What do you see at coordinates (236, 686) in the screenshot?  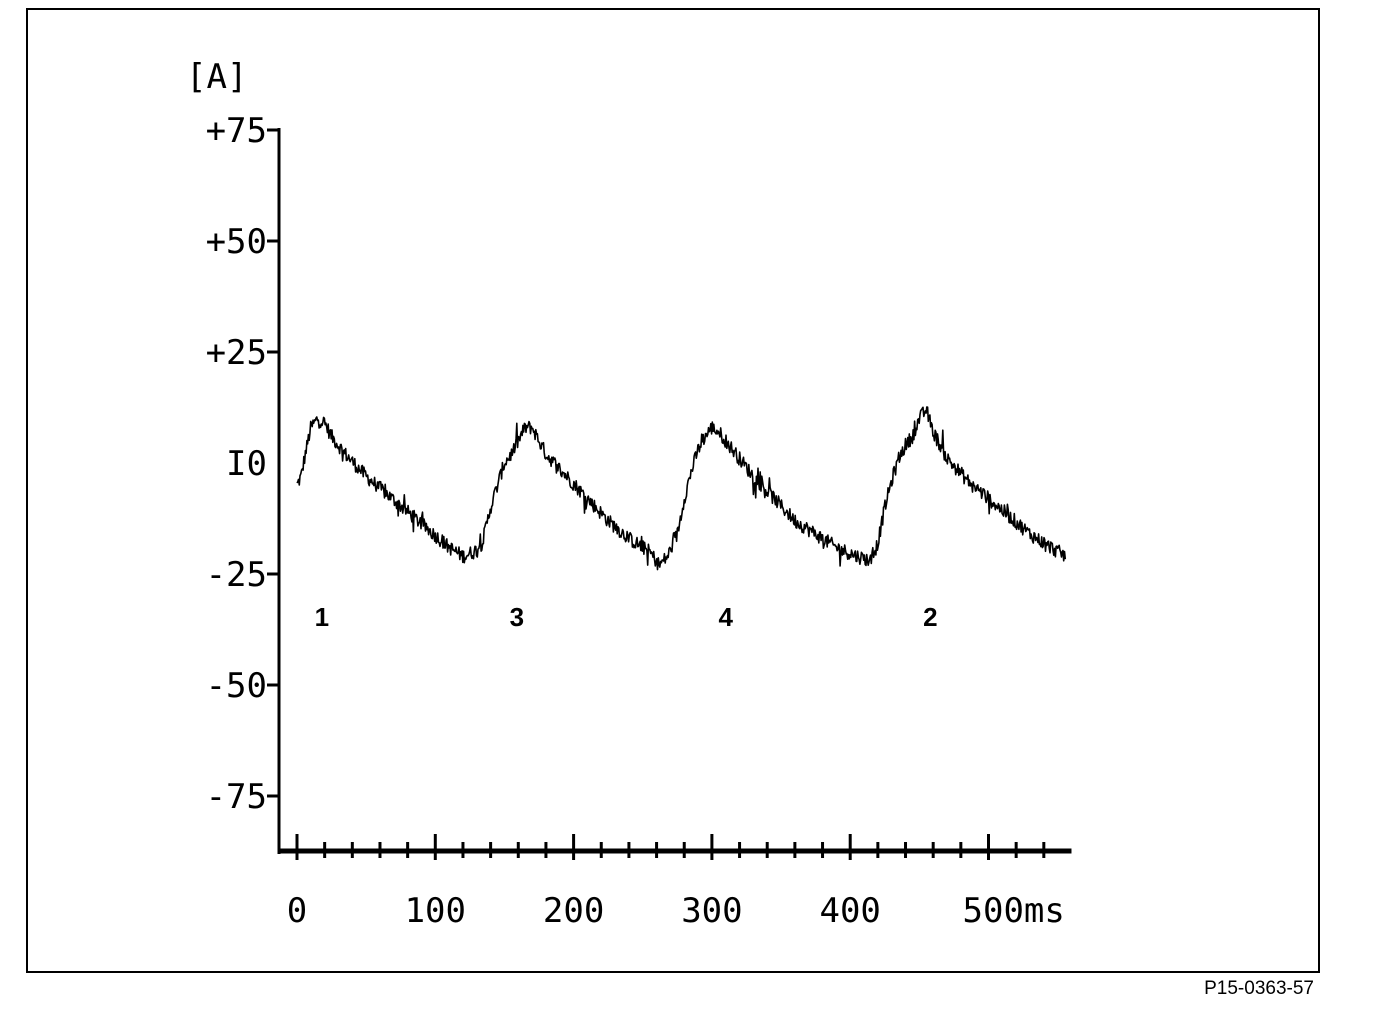 I see `y-tick-label: -50` at bounding box center [236, 686].